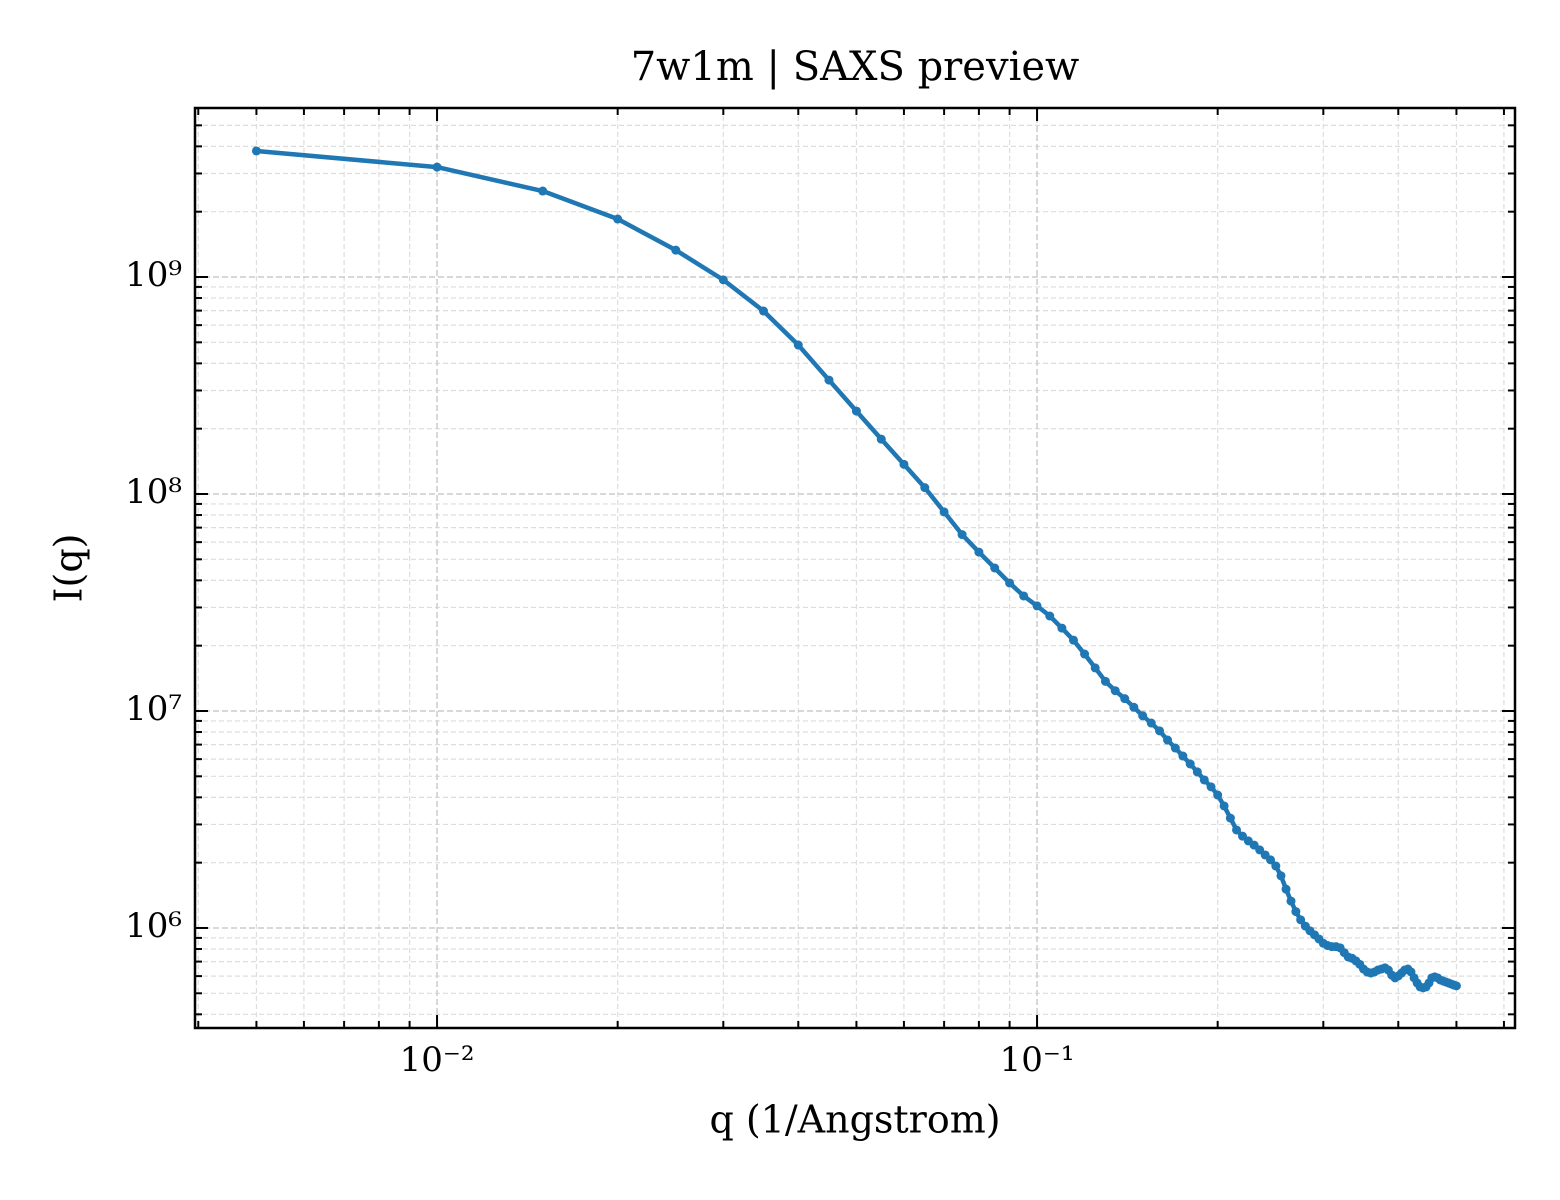 The image size is (1560, 1200). I want to click on x-tick-label: 10⁻¹, so click(1037, 1060).